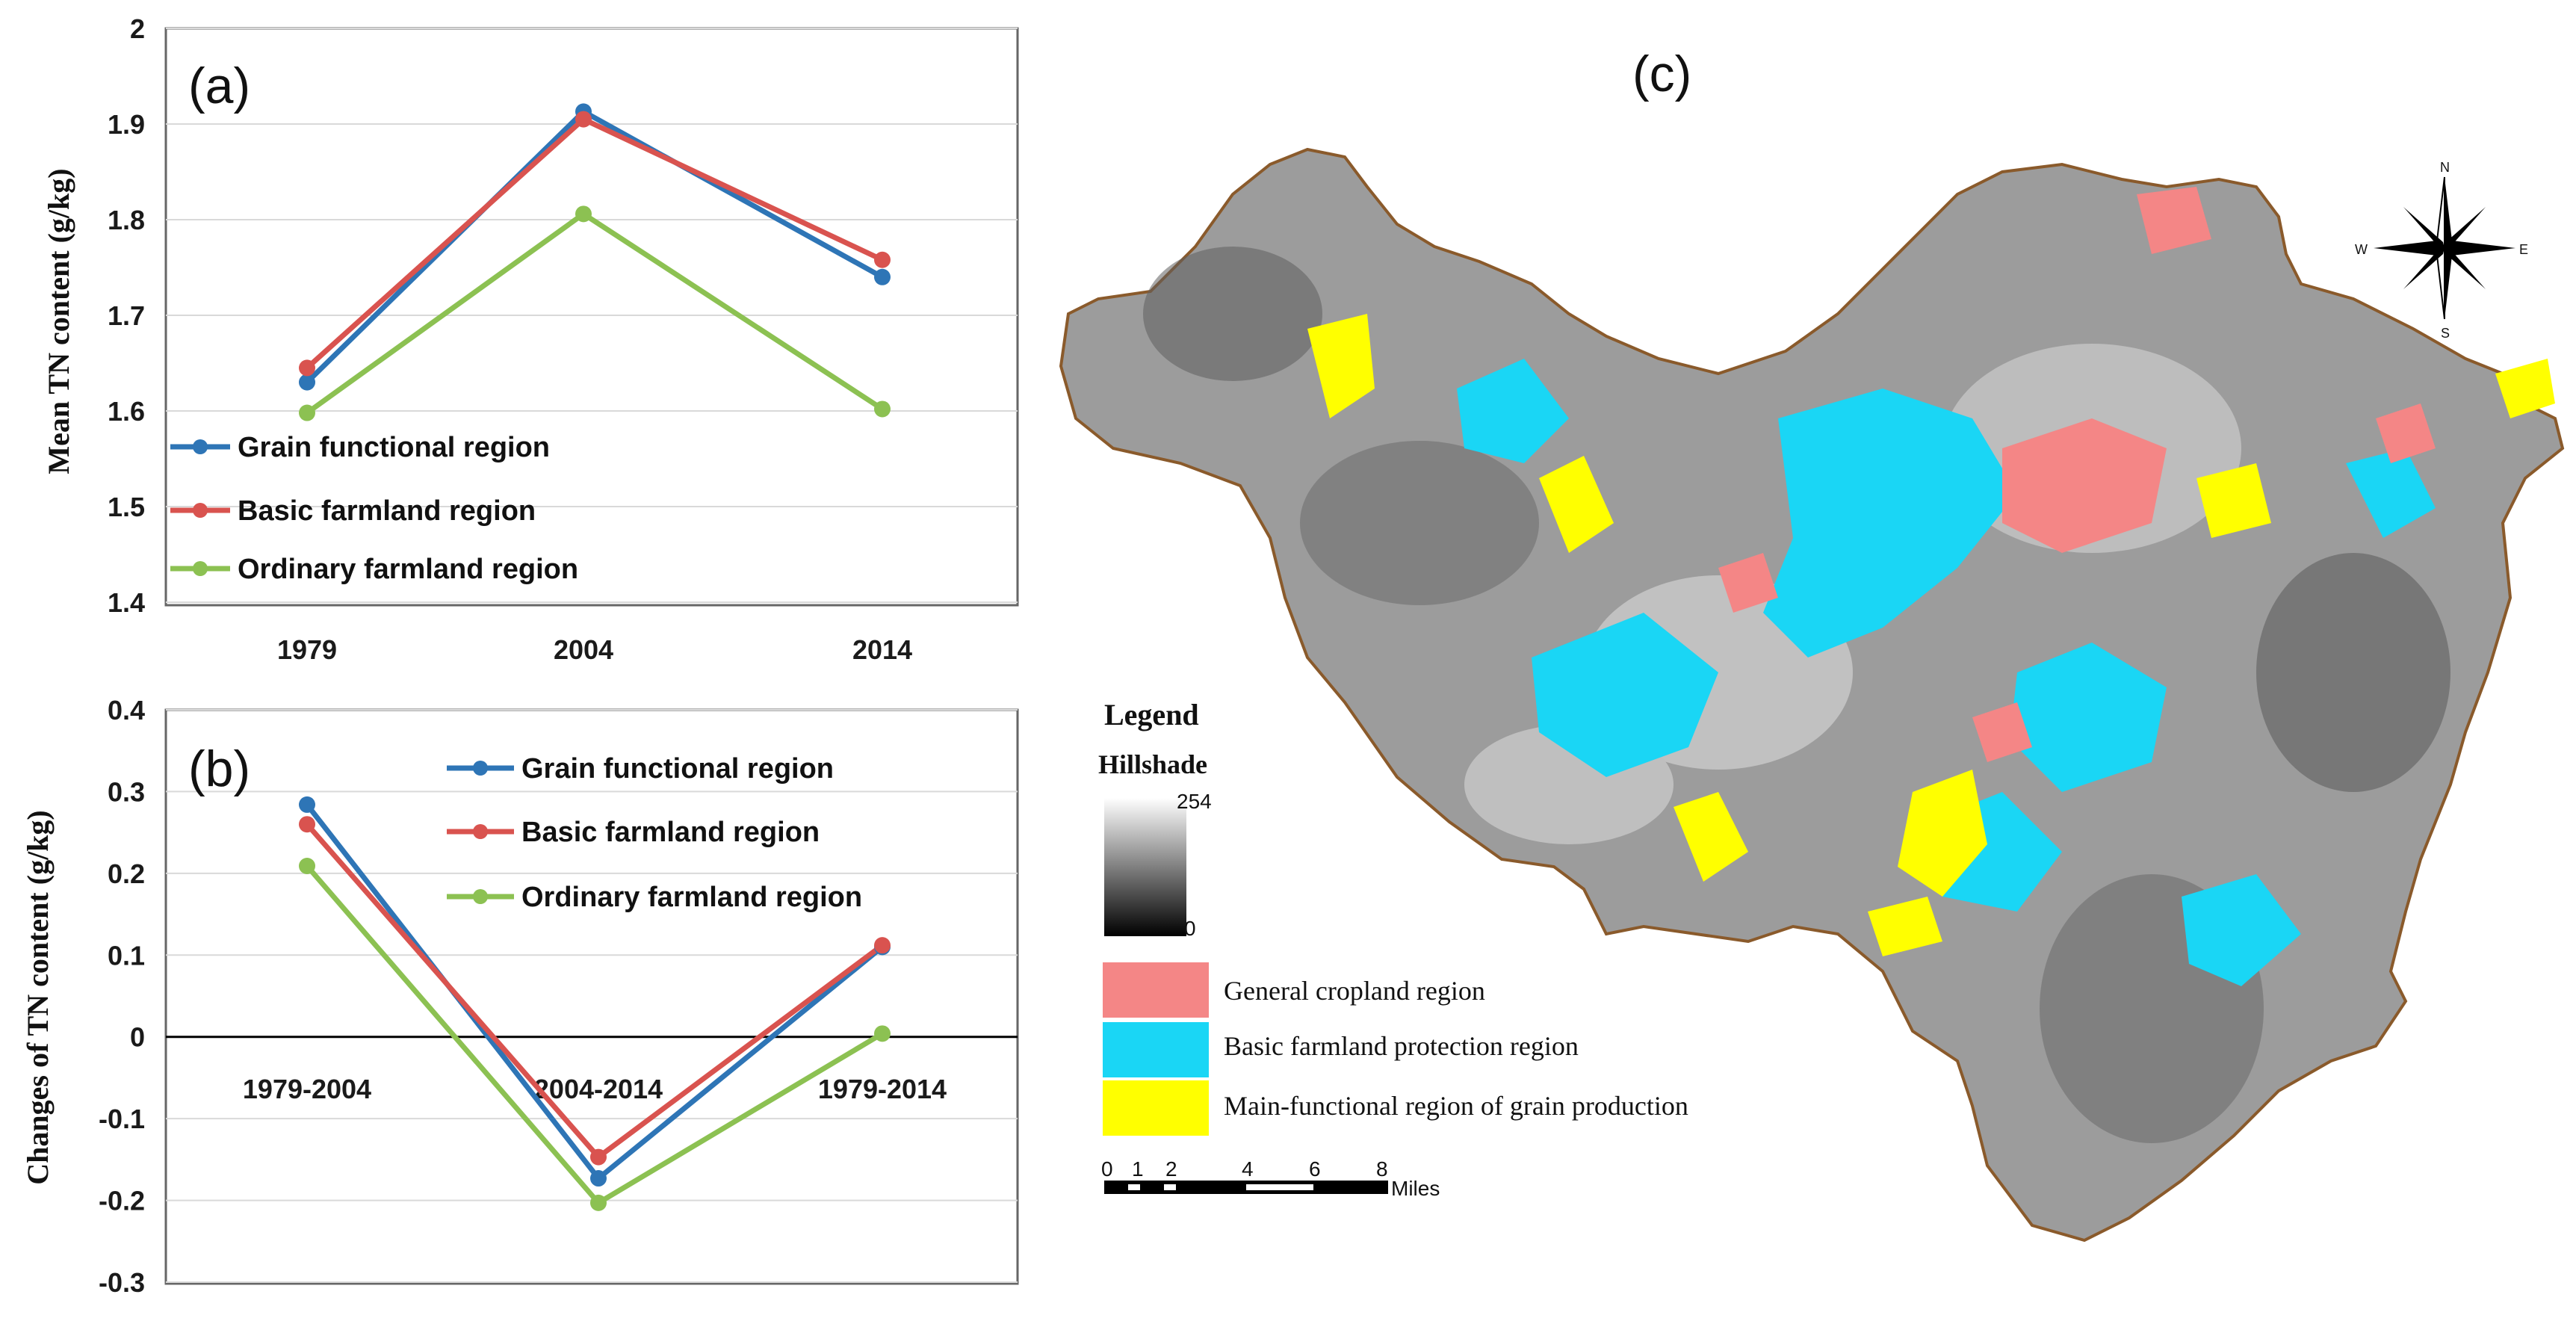 The width and height of the screenshot is (2576, 1321). What do you see at coordinates (122, 1119) in the screenshot?
I see `b-ytick-label: -0.1` at bounding box center [122, 1119].